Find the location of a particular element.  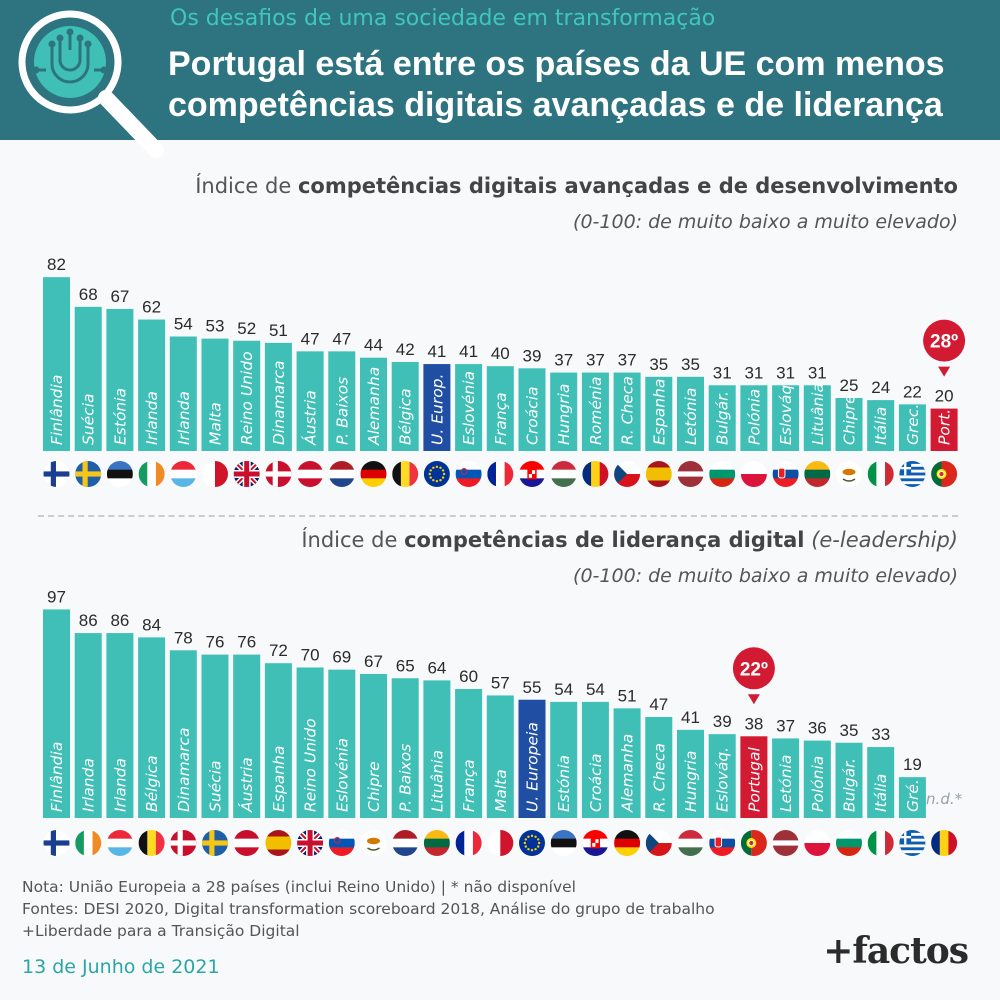

lead-flag-ee-icon is located at coordinates (563, 843).